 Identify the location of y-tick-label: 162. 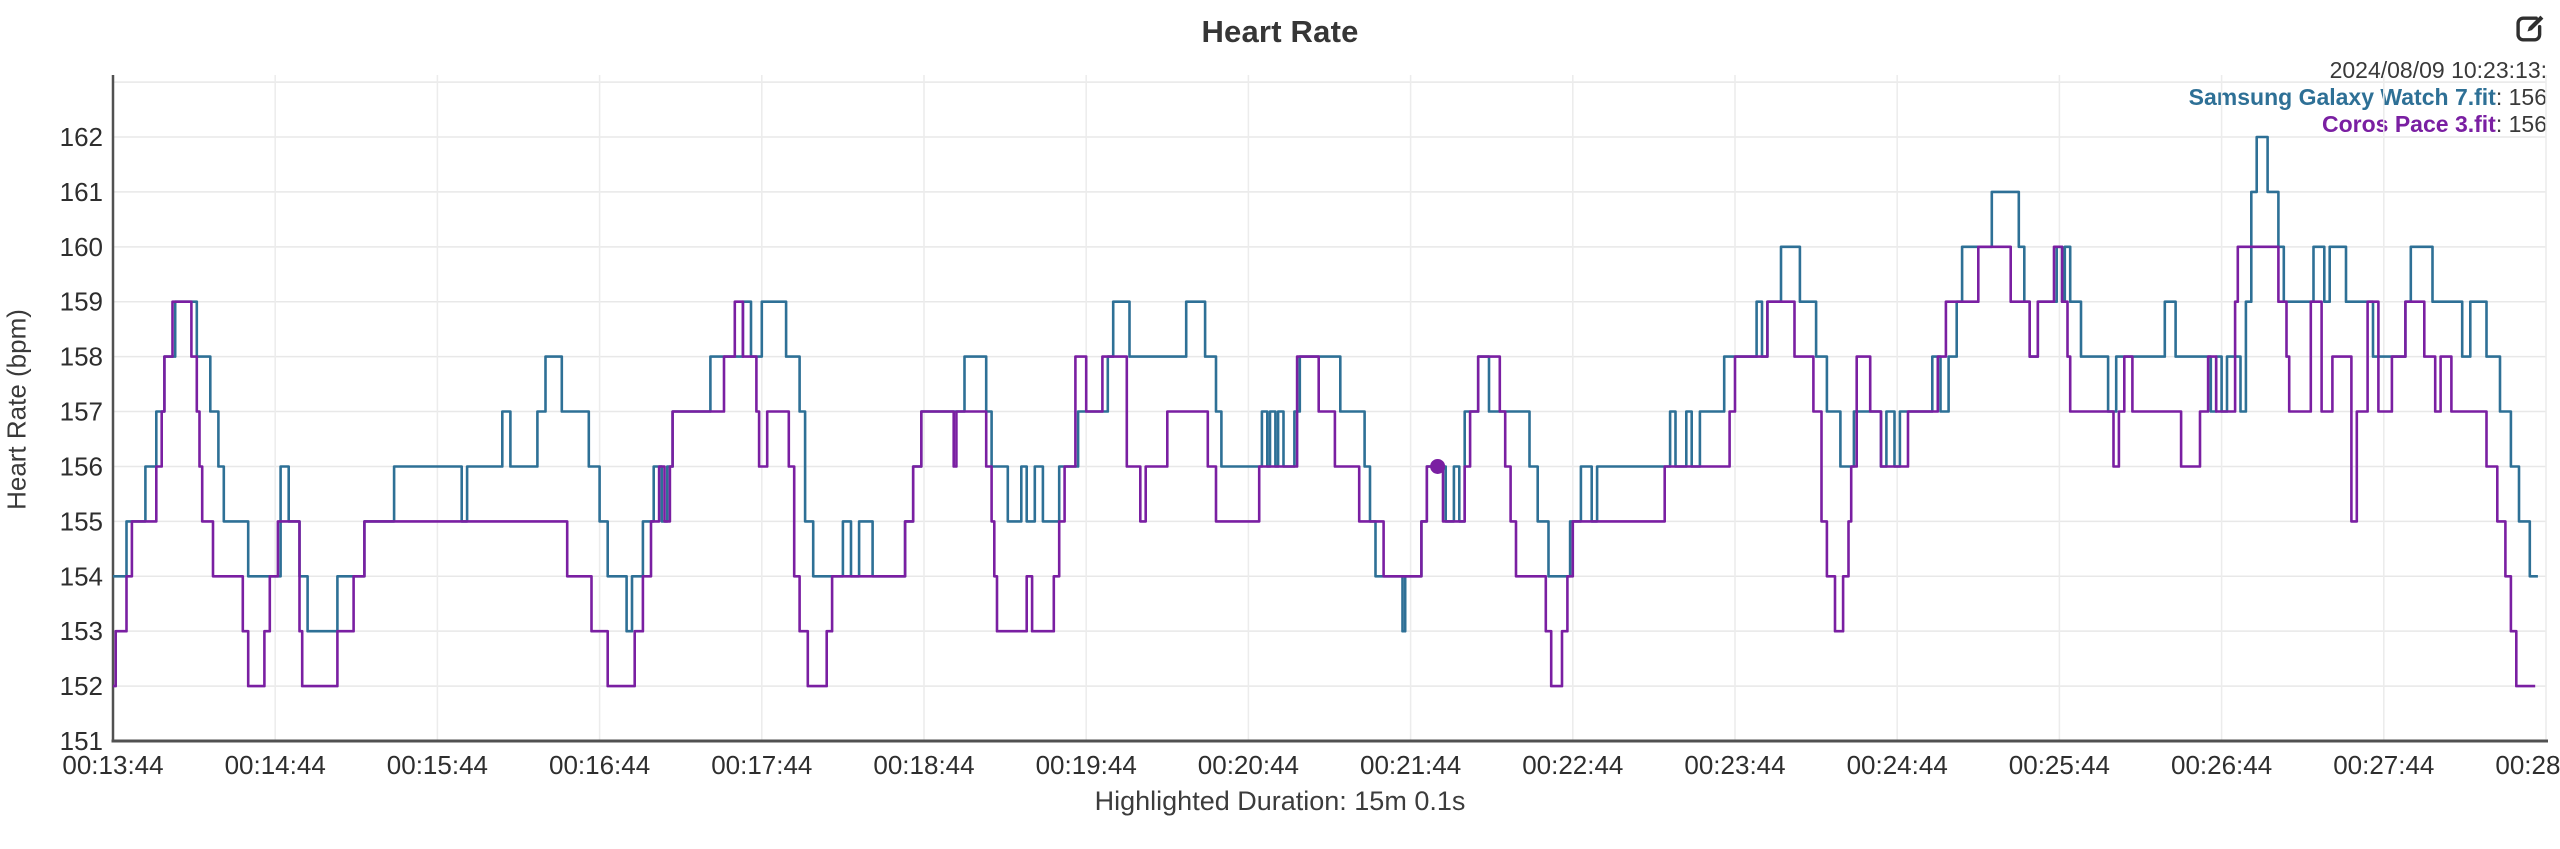
(81, 137).